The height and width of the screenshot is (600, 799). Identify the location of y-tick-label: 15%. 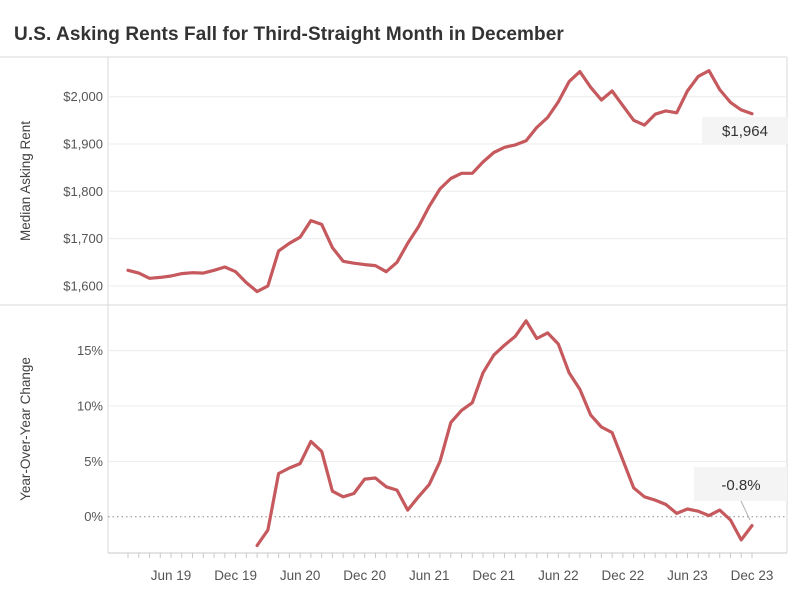
(90, 350).